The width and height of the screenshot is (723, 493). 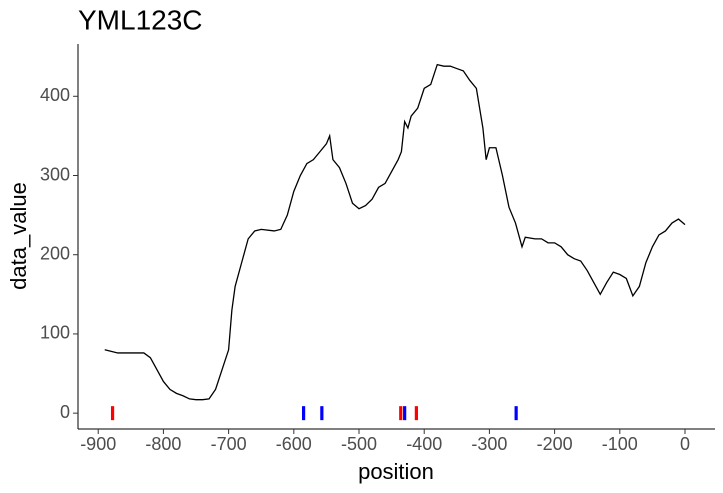 What do you see at coordinates (55, 174) in the screenshot?
I see `y-tick-label: 300` at bounding box center [55, 174].